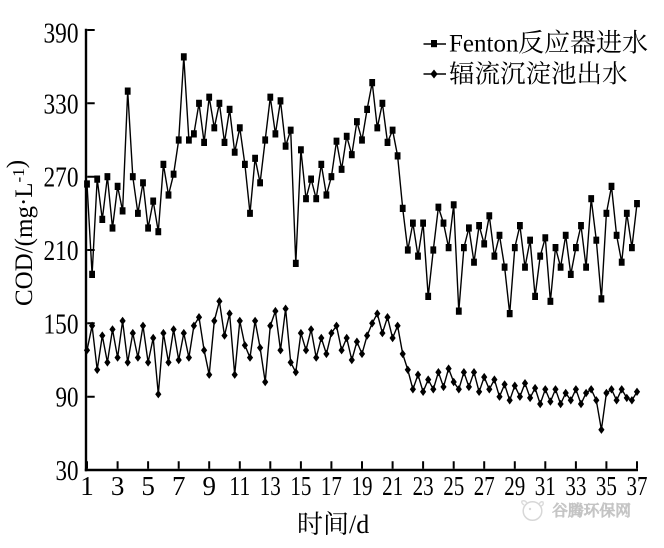  What do you see at coordinates (61, 251) in the screenshot?
I see `svg-text: 210` at bounding box center [61, 251].